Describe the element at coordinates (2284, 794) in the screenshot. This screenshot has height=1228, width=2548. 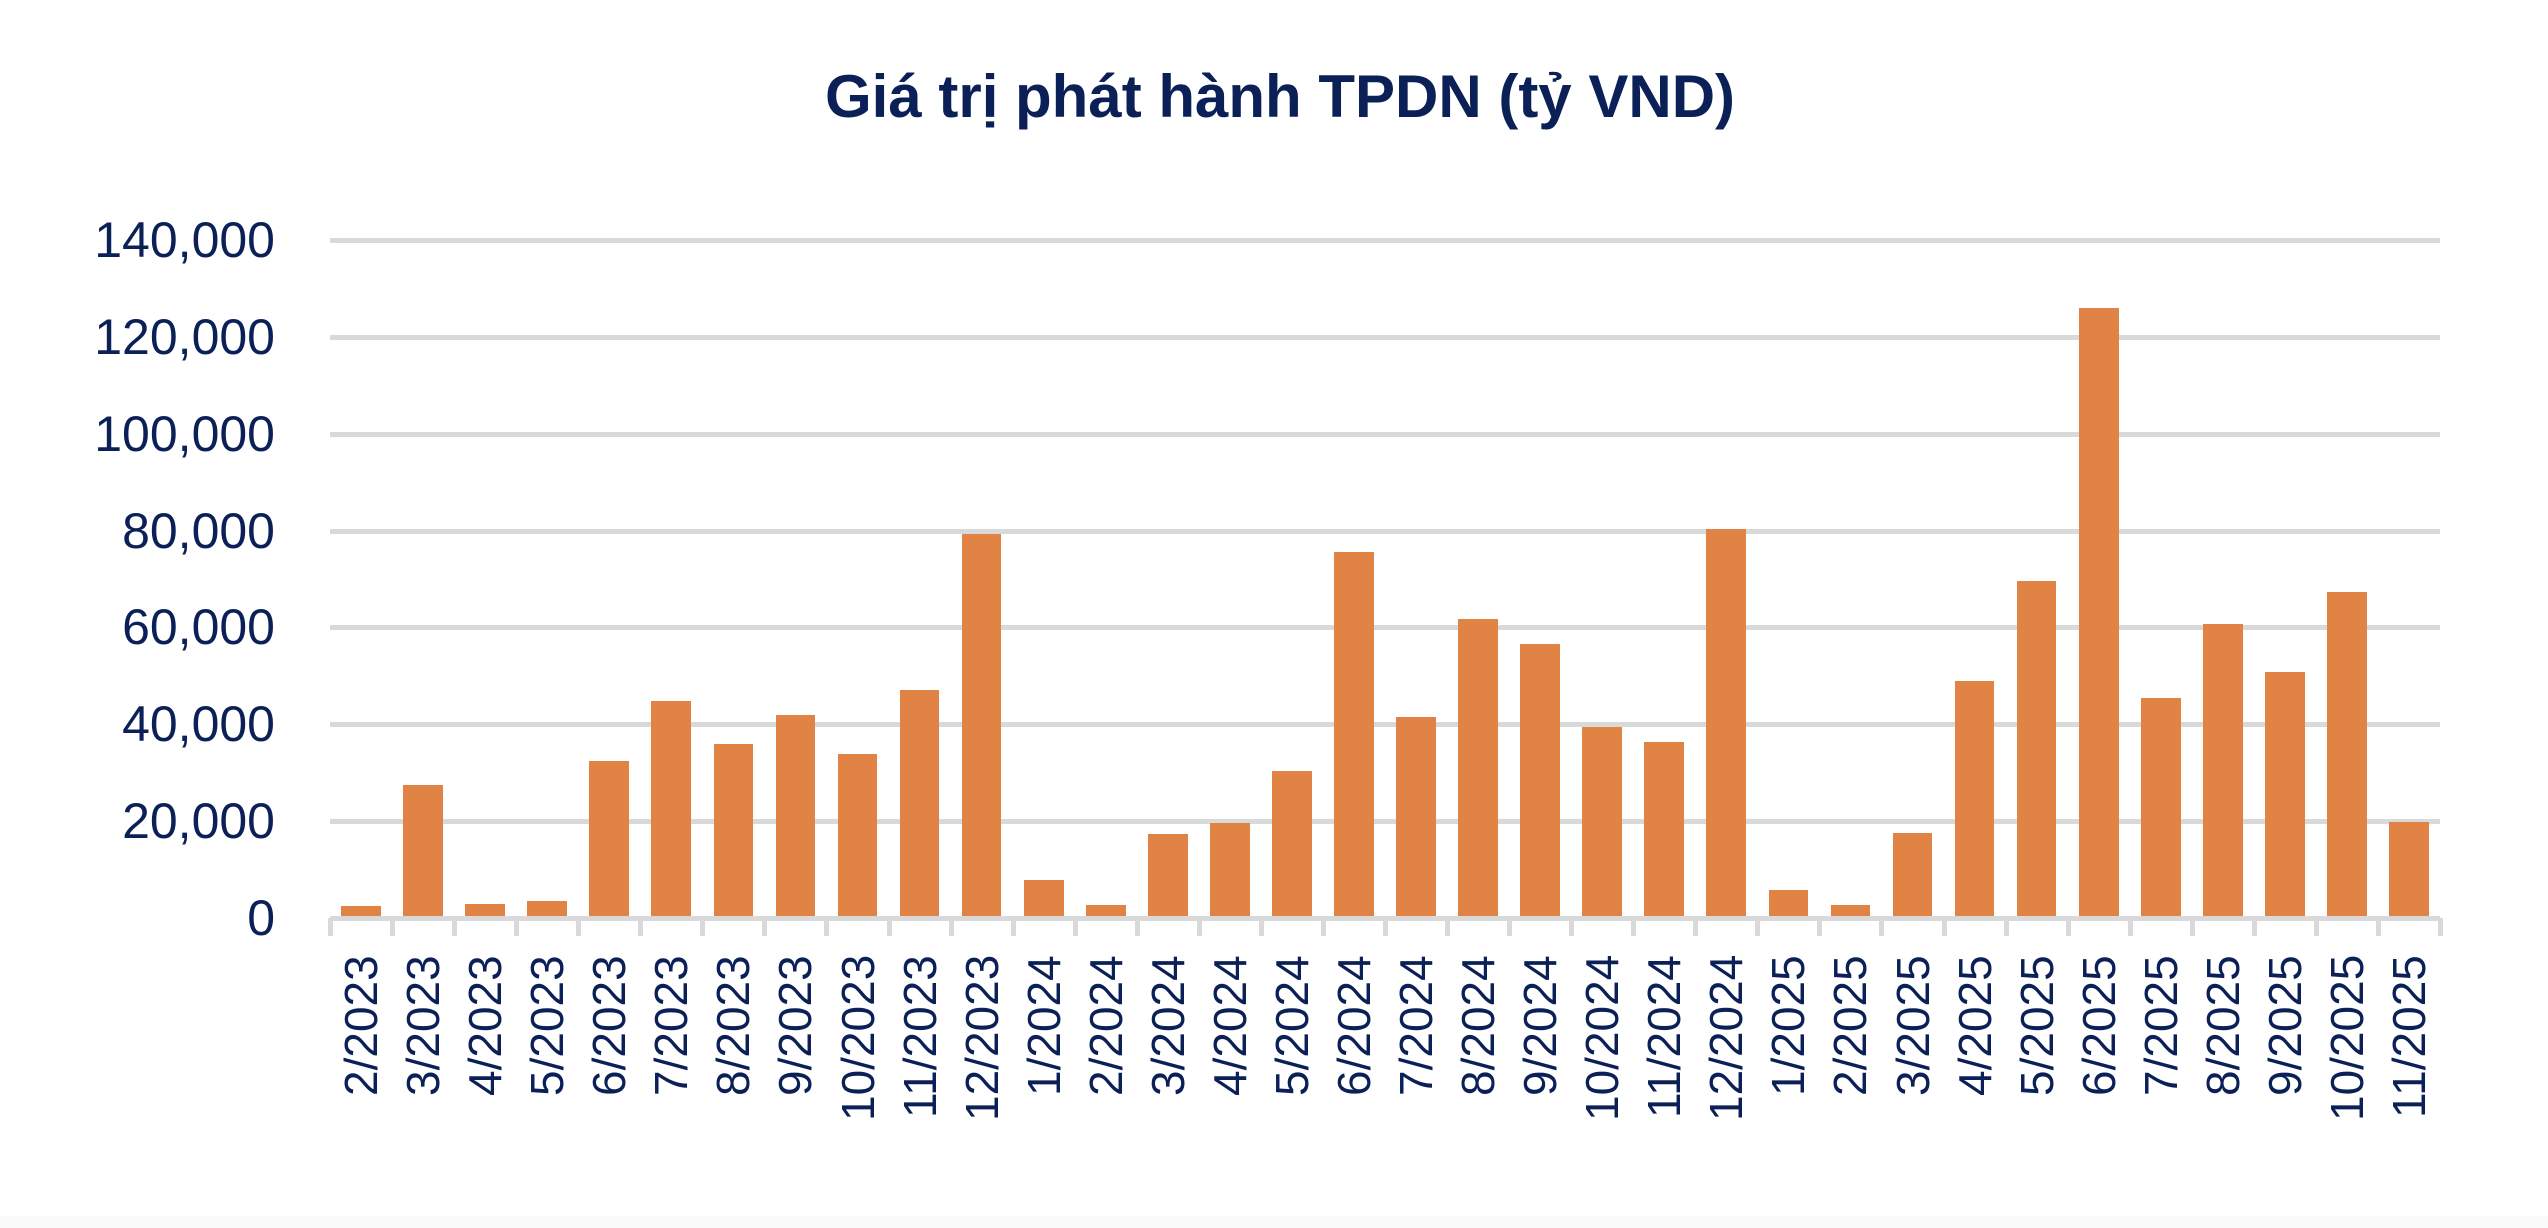
I see `bar-9-2025` at that location.